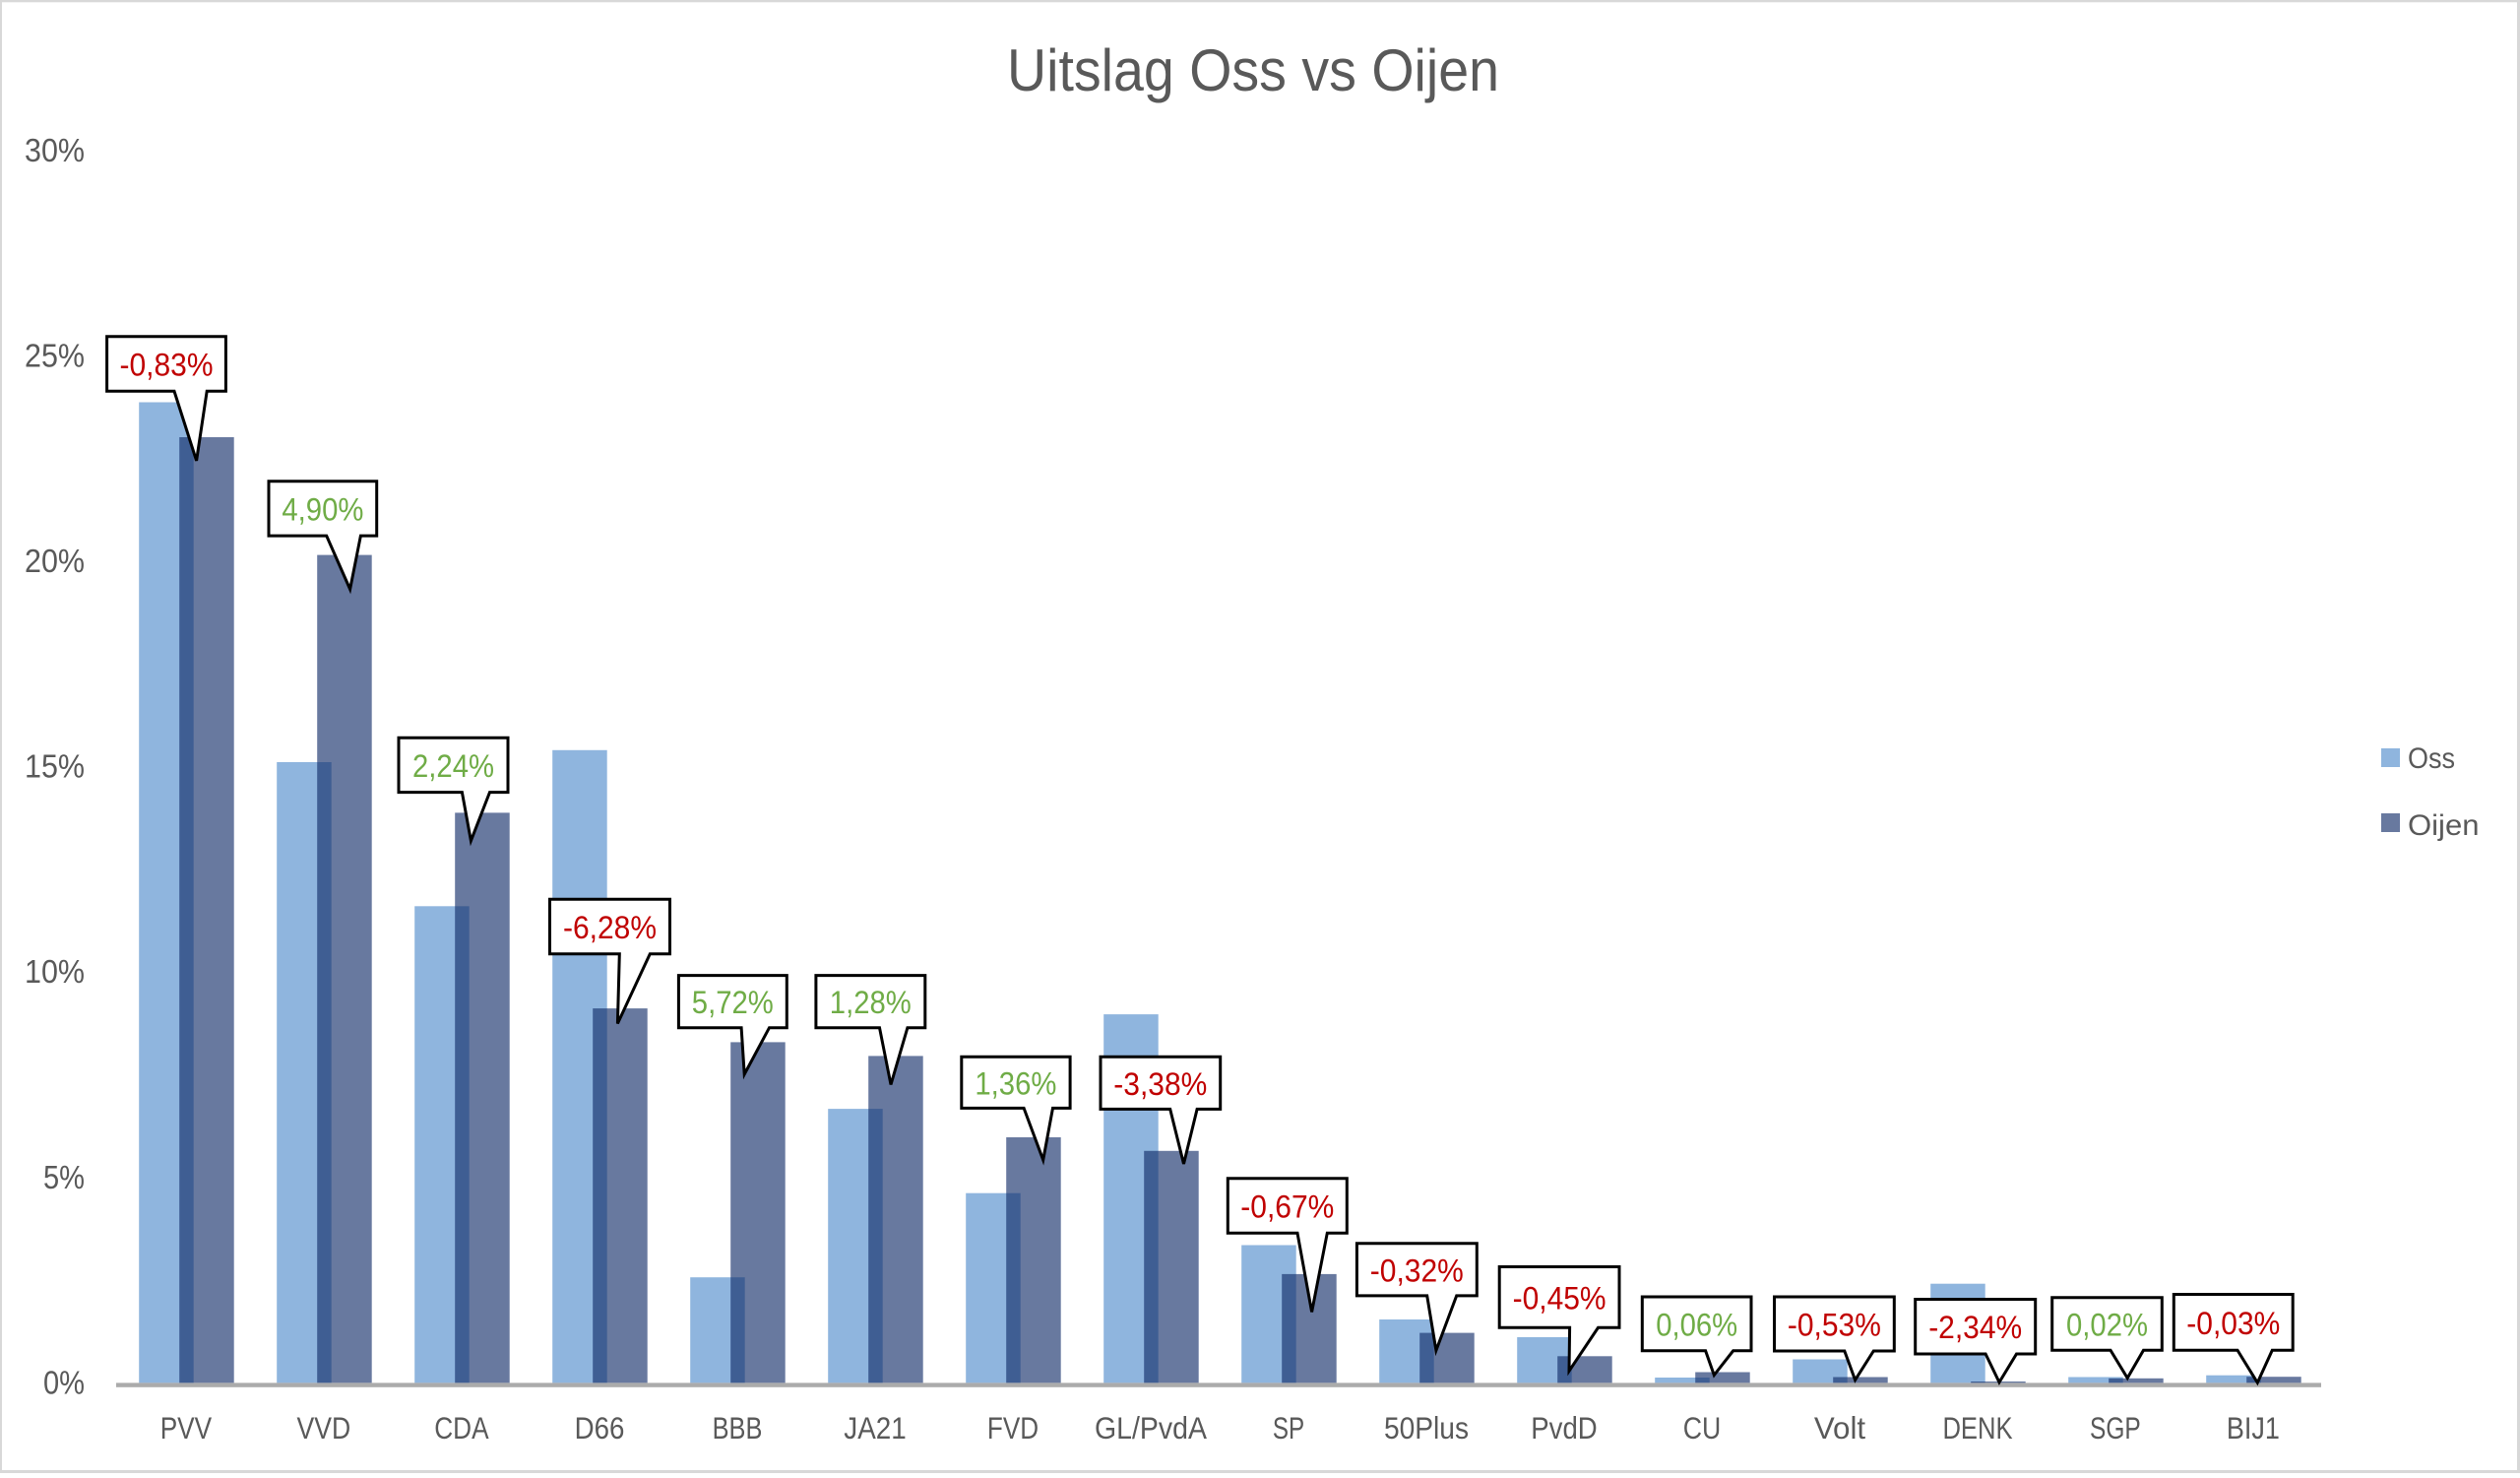 Image resolution: width=2520 pixels, height=1478 pixels. I want to click on svg-text: -0,45%, so click(1559, 1298).